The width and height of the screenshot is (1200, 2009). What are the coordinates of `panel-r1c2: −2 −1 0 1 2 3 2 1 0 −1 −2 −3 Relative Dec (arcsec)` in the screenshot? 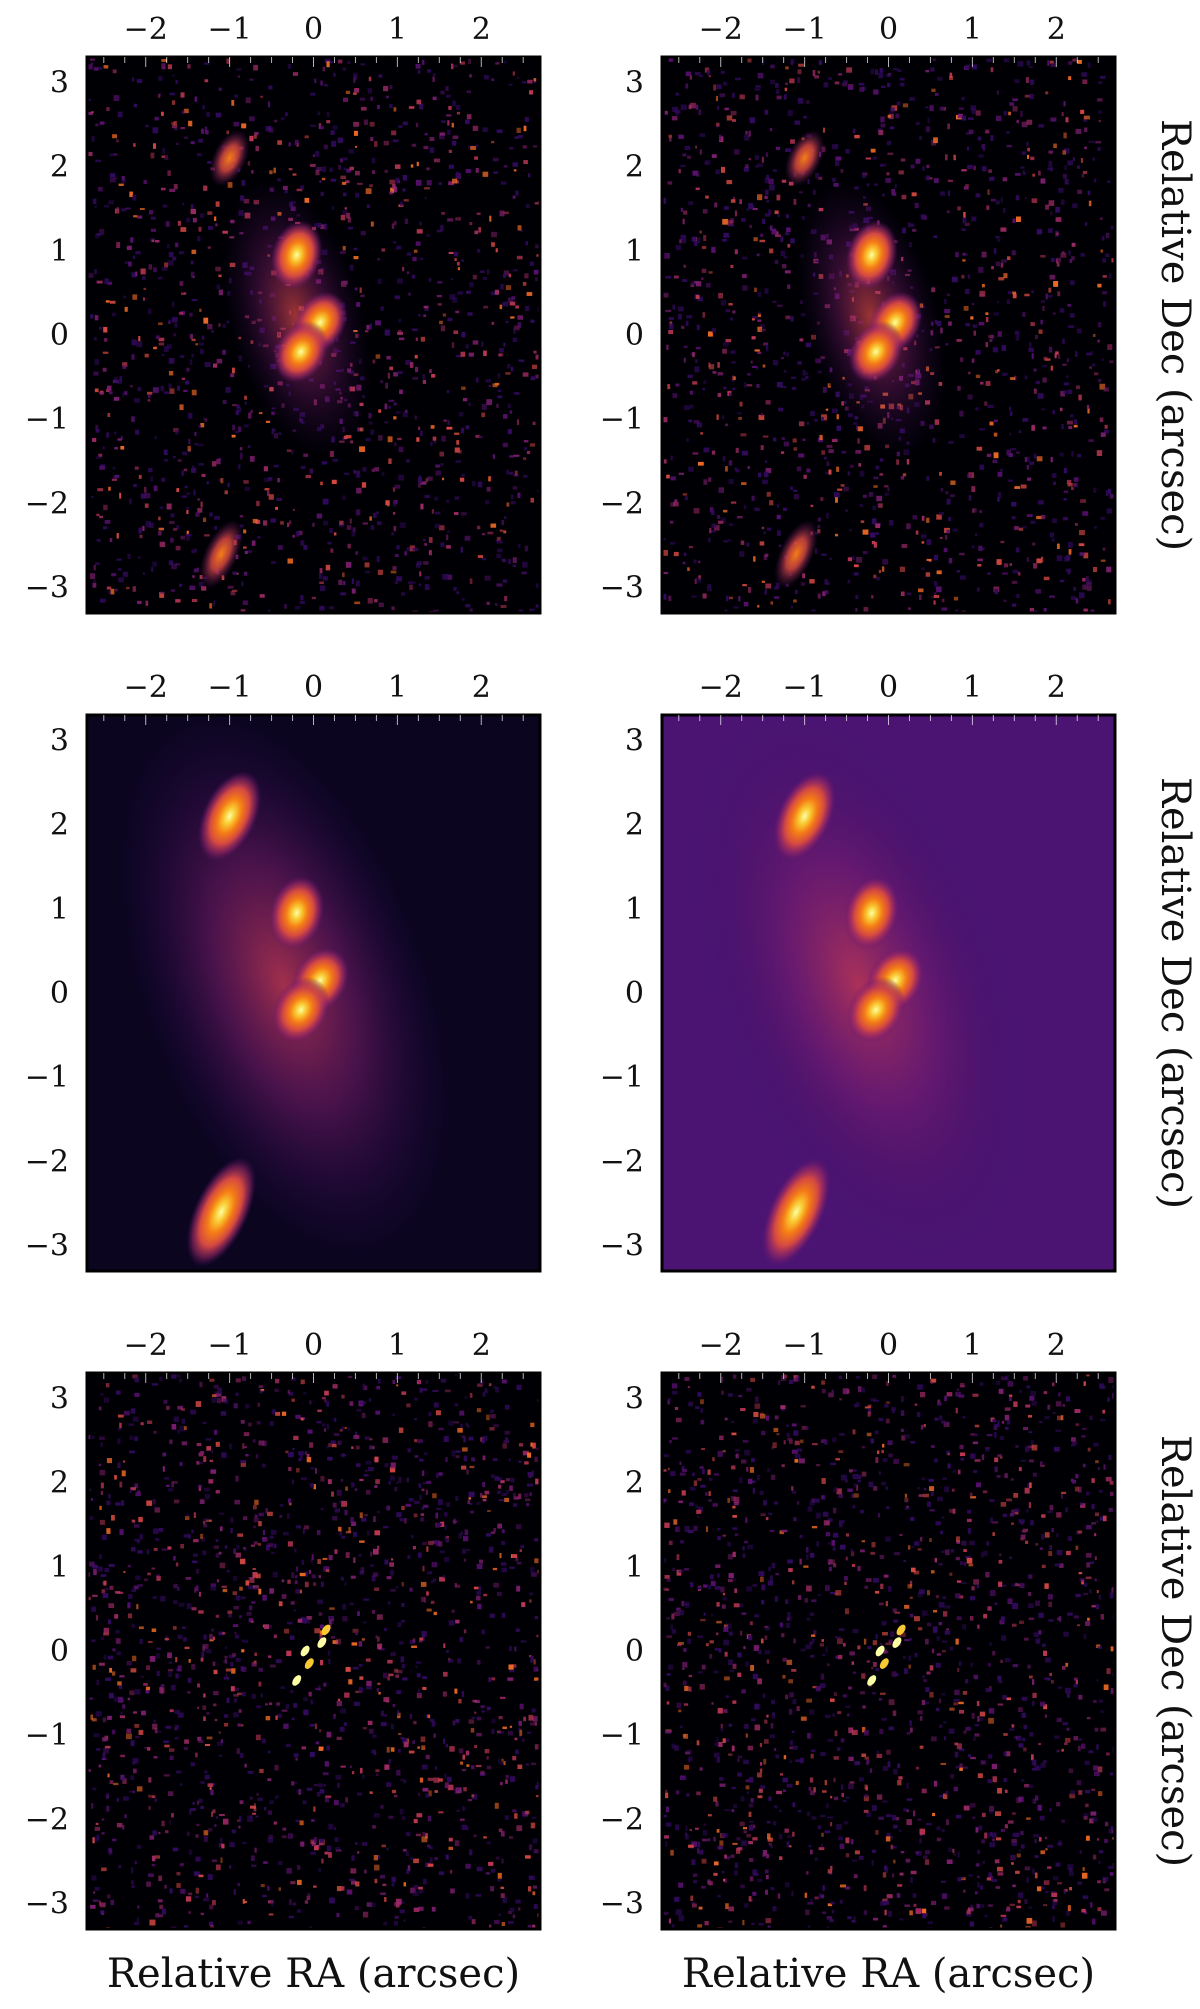 It's located at (899, 313).